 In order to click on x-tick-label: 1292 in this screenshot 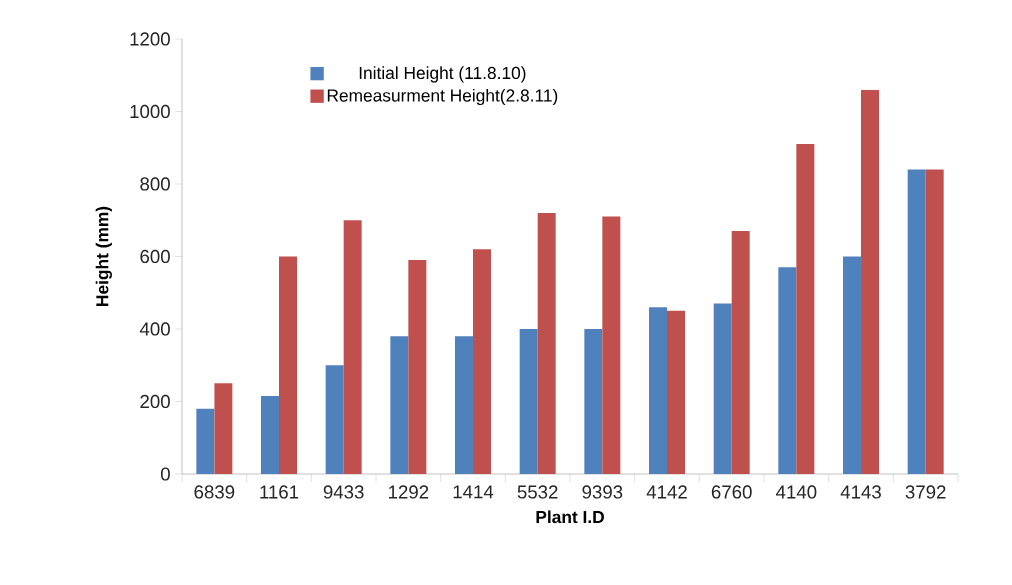, I will do `click(409, 492)`.